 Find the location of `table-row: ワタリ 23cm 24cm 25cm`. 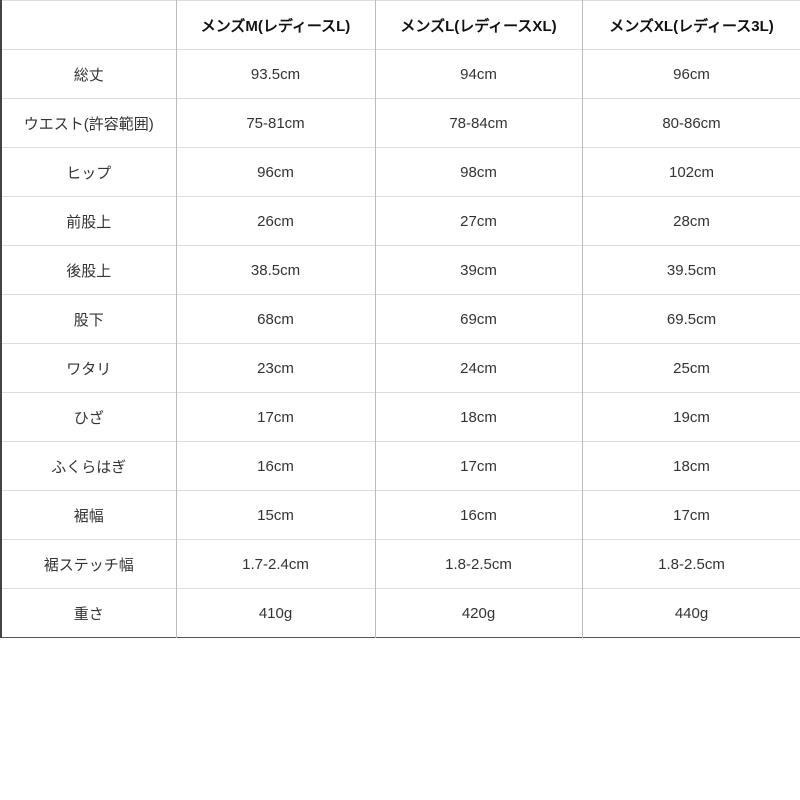

table-row: ワタリ 23cm 24cm 25cm is located at coordinates (400, 368).